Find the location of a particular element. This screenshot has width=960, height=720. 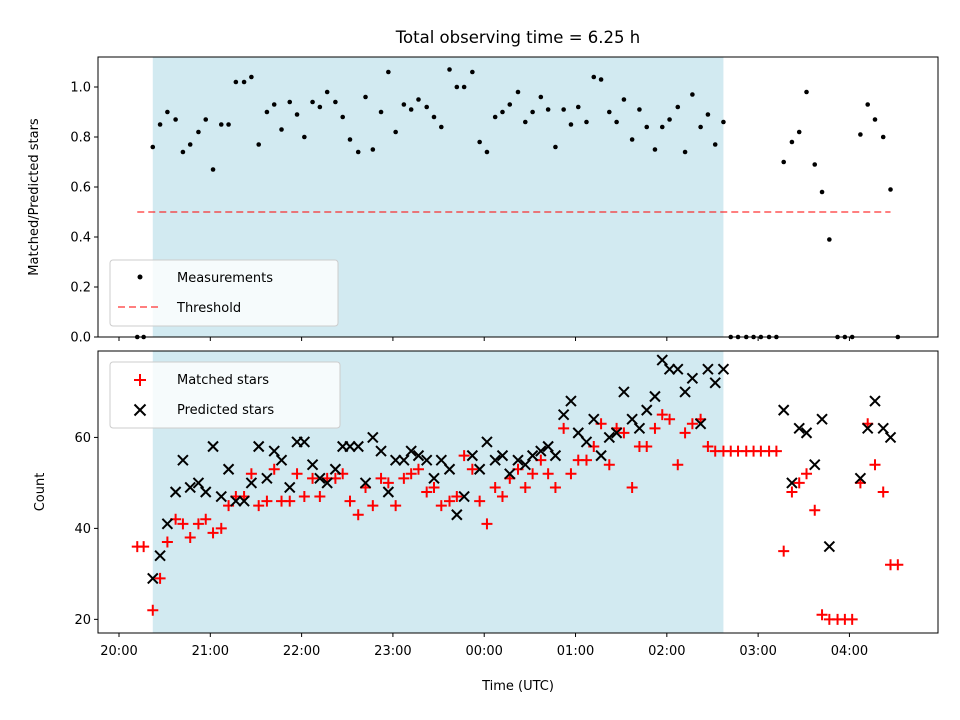

bottom-x-tick-label: 00:00 is located at coordinates (483, 651).